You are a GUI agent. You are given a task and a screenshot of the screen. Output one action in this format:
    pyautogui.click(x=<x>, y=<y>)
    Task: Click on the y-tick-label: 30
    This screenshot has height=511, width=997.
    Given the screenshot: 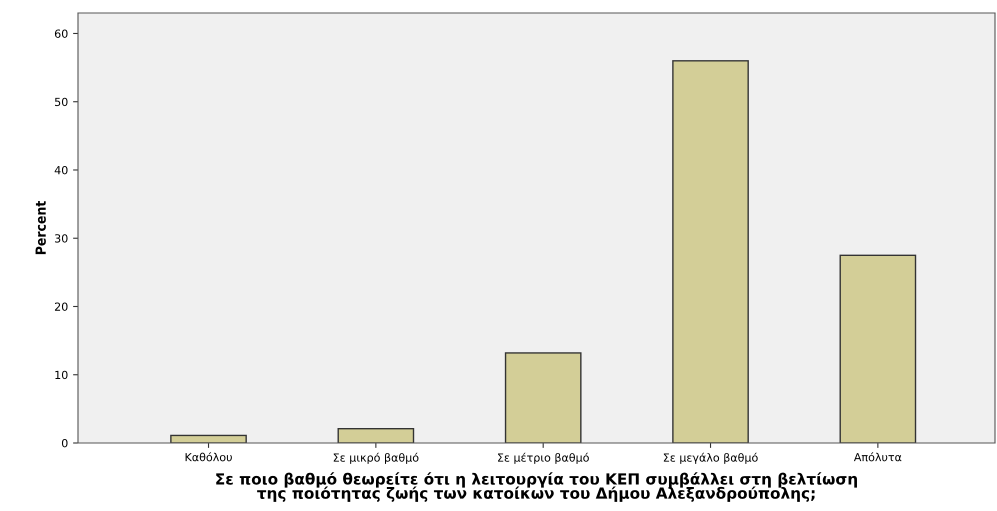 What is the action you would take?
    pyautogui.click(x=61, y=238)
    